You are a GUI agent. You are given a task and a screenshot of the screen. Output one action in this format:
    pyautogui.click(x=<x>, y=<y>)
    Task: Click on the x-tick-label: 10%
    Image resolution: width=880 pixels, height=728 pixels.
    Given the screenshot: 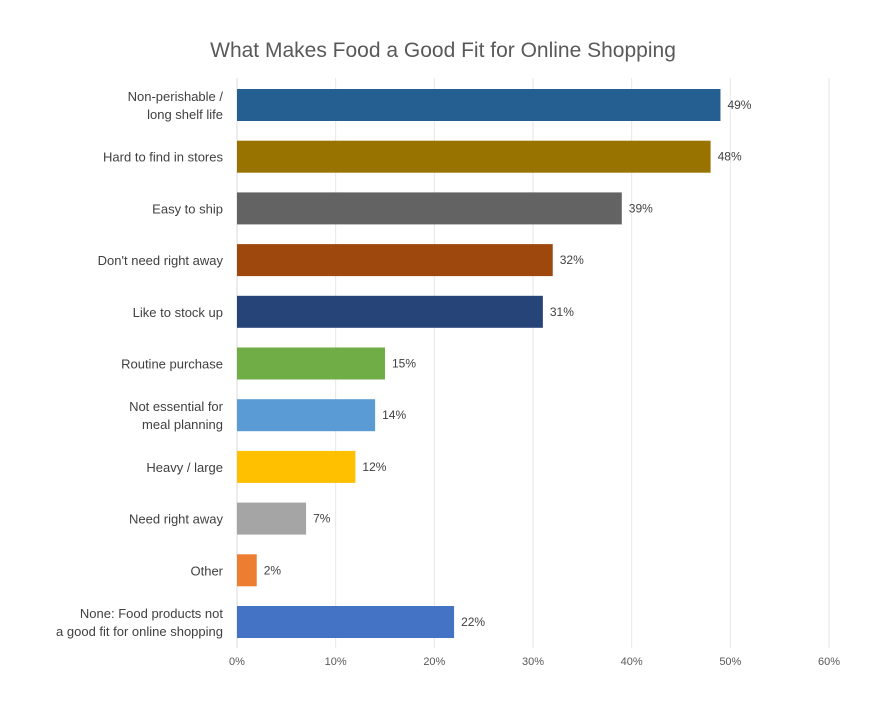 What is the action you would take?
    pyautogui.click(x=336, y=662)
    